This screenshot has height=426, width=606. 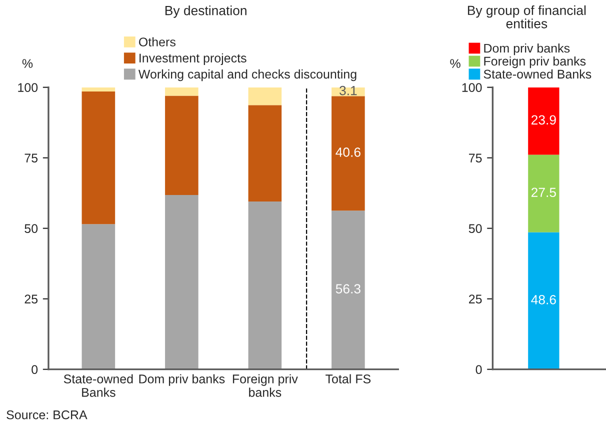 What do you see at coordinates (535, 62) in the screenshot?
I see `legend-label: Foreign priv banks` at bounding box center [535, 62].